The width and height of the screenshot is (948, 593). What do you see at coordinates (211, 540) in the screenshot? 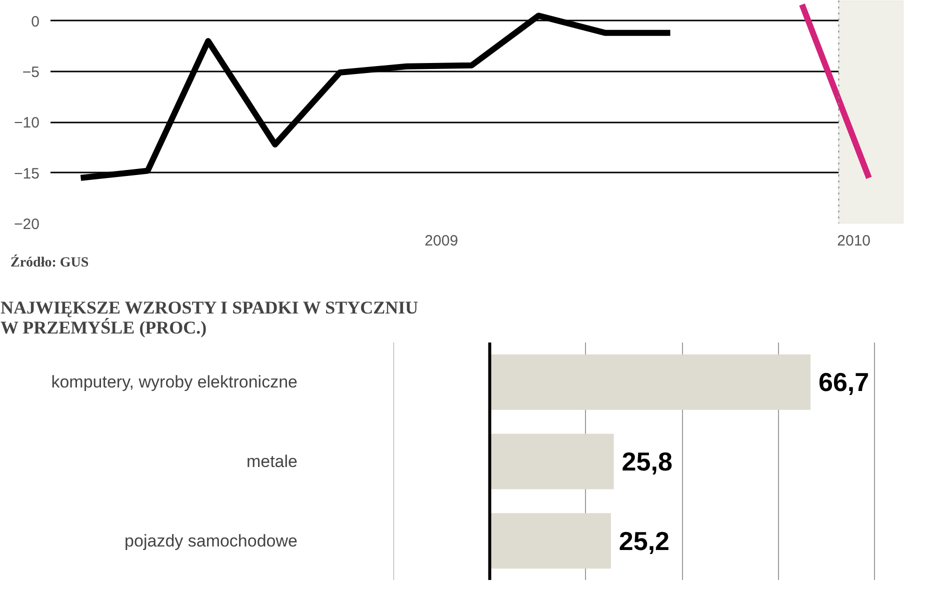
I see `y-tick-label: pojazdy samochodowe` at bounding box center [211, 540].